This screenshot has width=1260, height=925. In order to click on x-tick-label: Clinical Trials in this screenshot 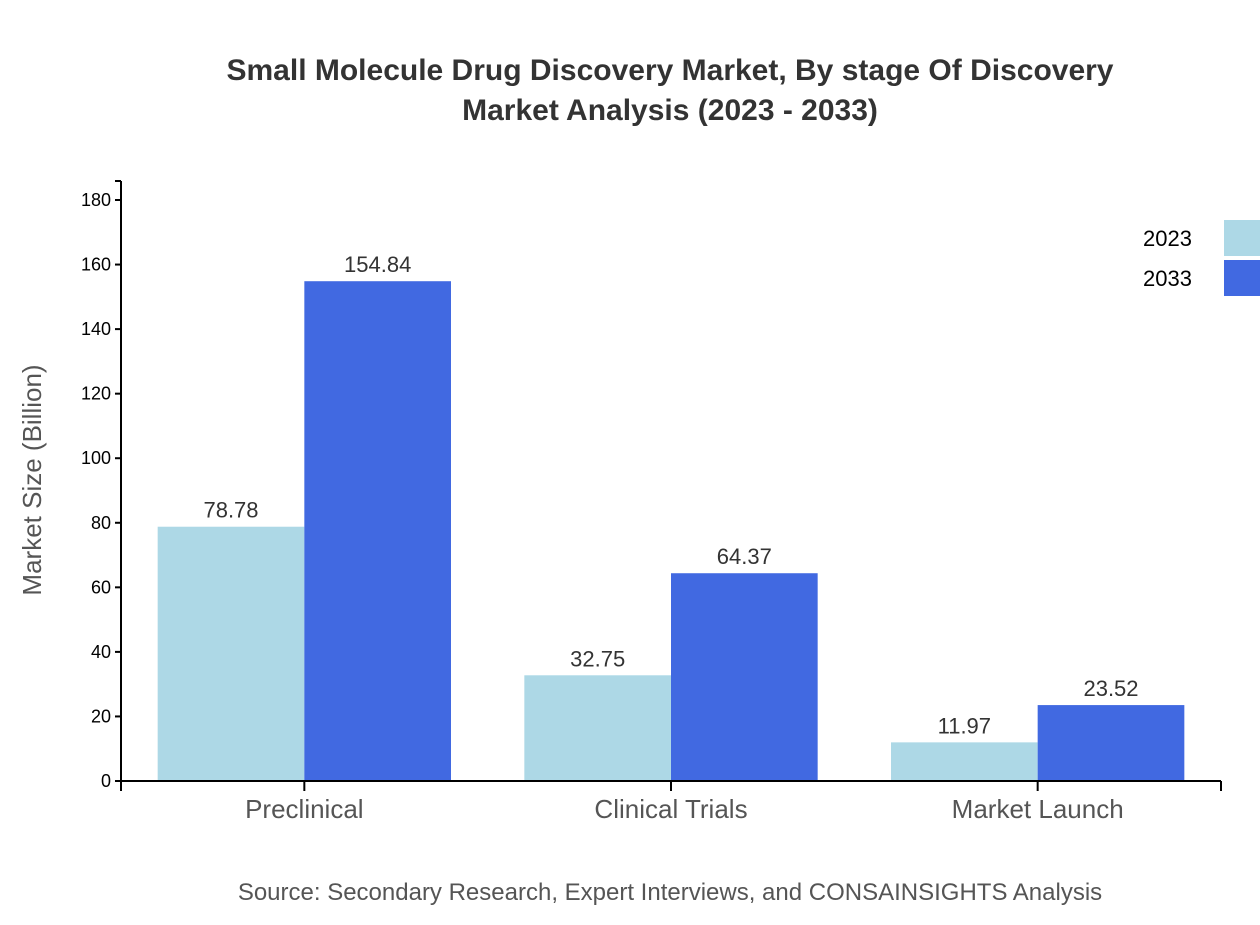, I will do `click(670, 809)`.